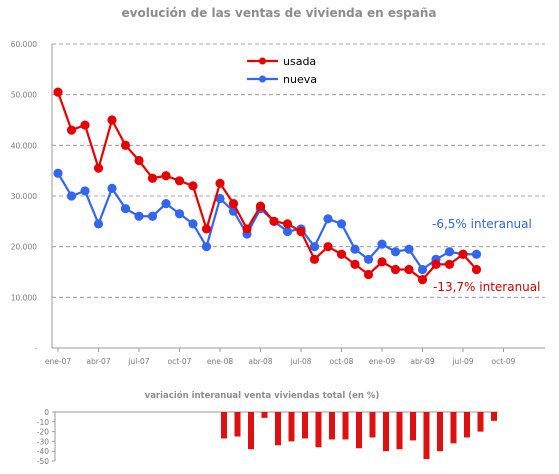 This screenshot has height=474, width=559. I want to click on y-tick-label: 60.000, so click(24, 44).